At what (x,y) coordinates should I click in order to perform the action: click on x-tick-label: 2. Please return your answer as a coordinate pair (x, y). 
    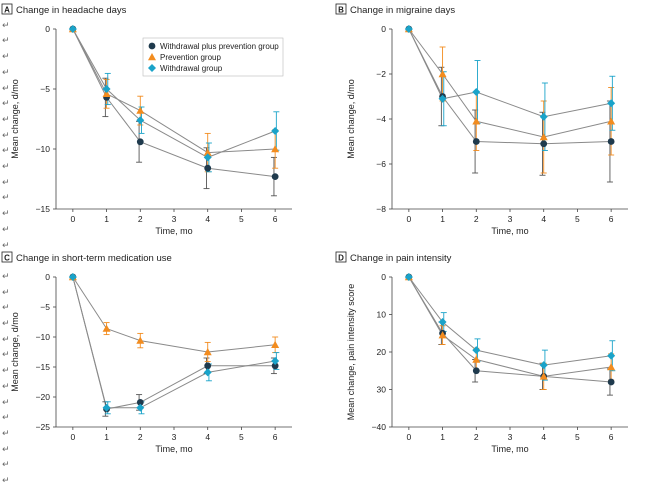
    Looking at the image, I should click on (140, 437).